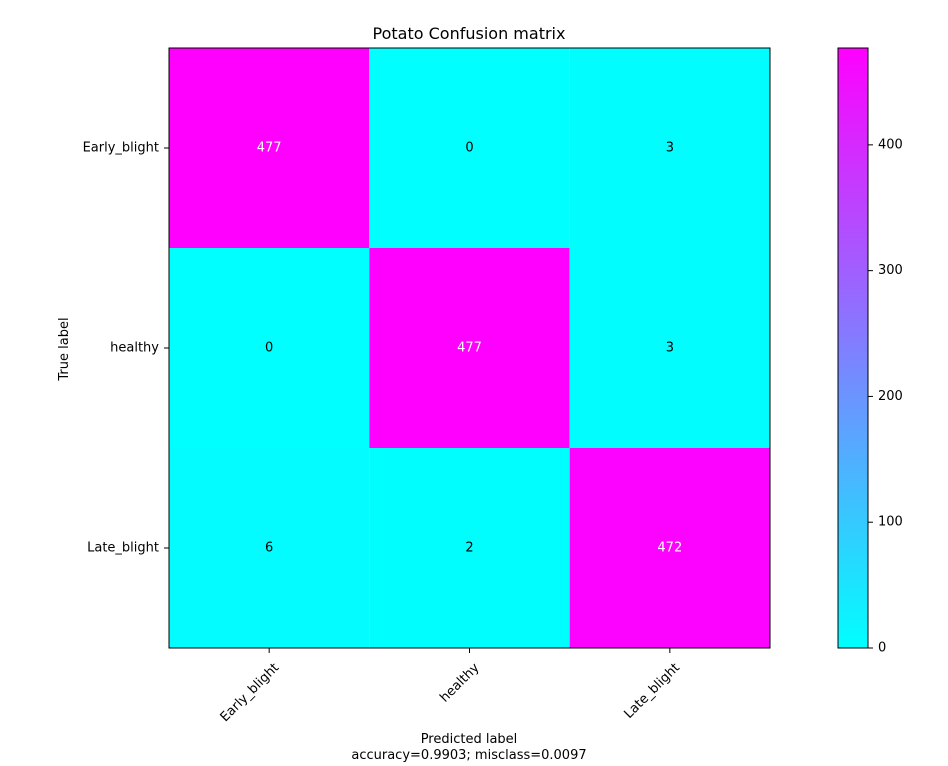 Image resolution: width=948 pixels, height=766 pixels. Describe the element at coordinates (890, 396) in the screenshot. I see `colorbar-tick-label: 200` at that location.